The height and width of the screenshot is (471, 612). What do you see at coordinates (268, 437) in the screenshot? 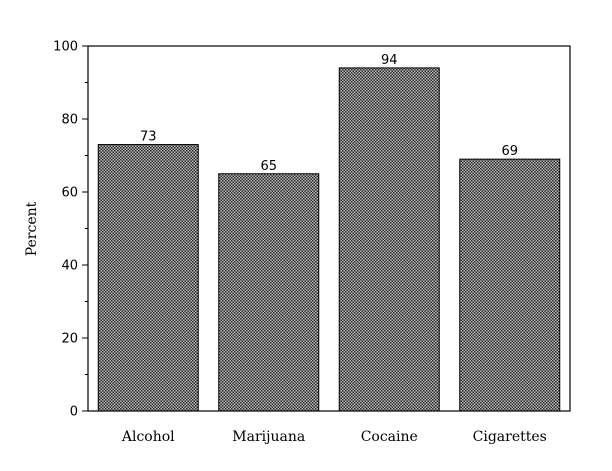
I see `x-tick-label-marijuana: Marijuana` at bounding box center [268, 437].